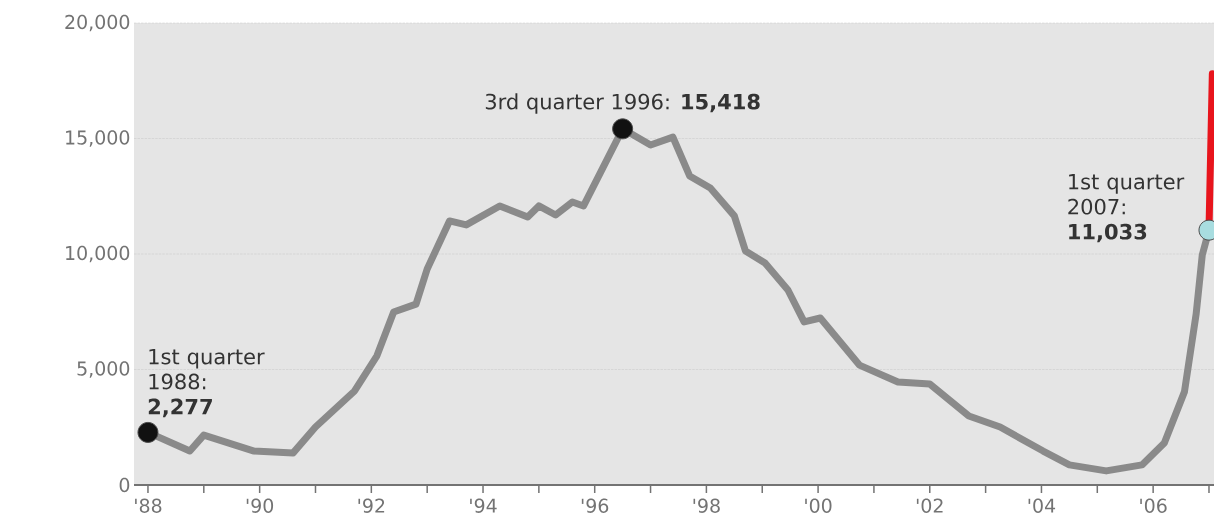  I want to click on x-tick-label: '00, so click(818, 505).